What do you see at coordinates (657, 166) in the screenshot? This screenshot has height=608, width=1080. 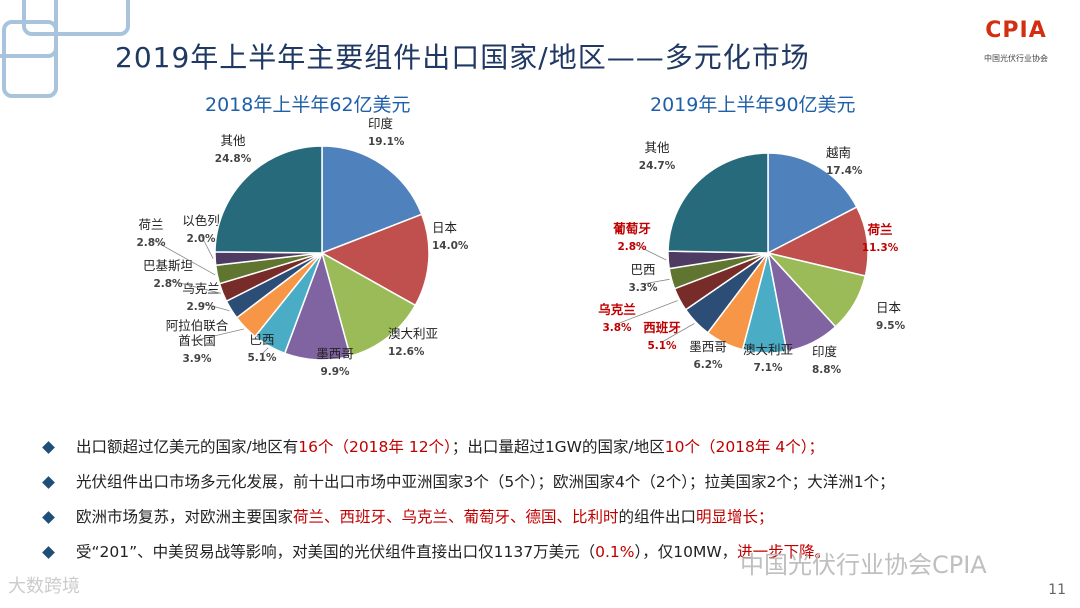 I see `slice-percent-label: 24.7%` at bounding box center [657, 166].